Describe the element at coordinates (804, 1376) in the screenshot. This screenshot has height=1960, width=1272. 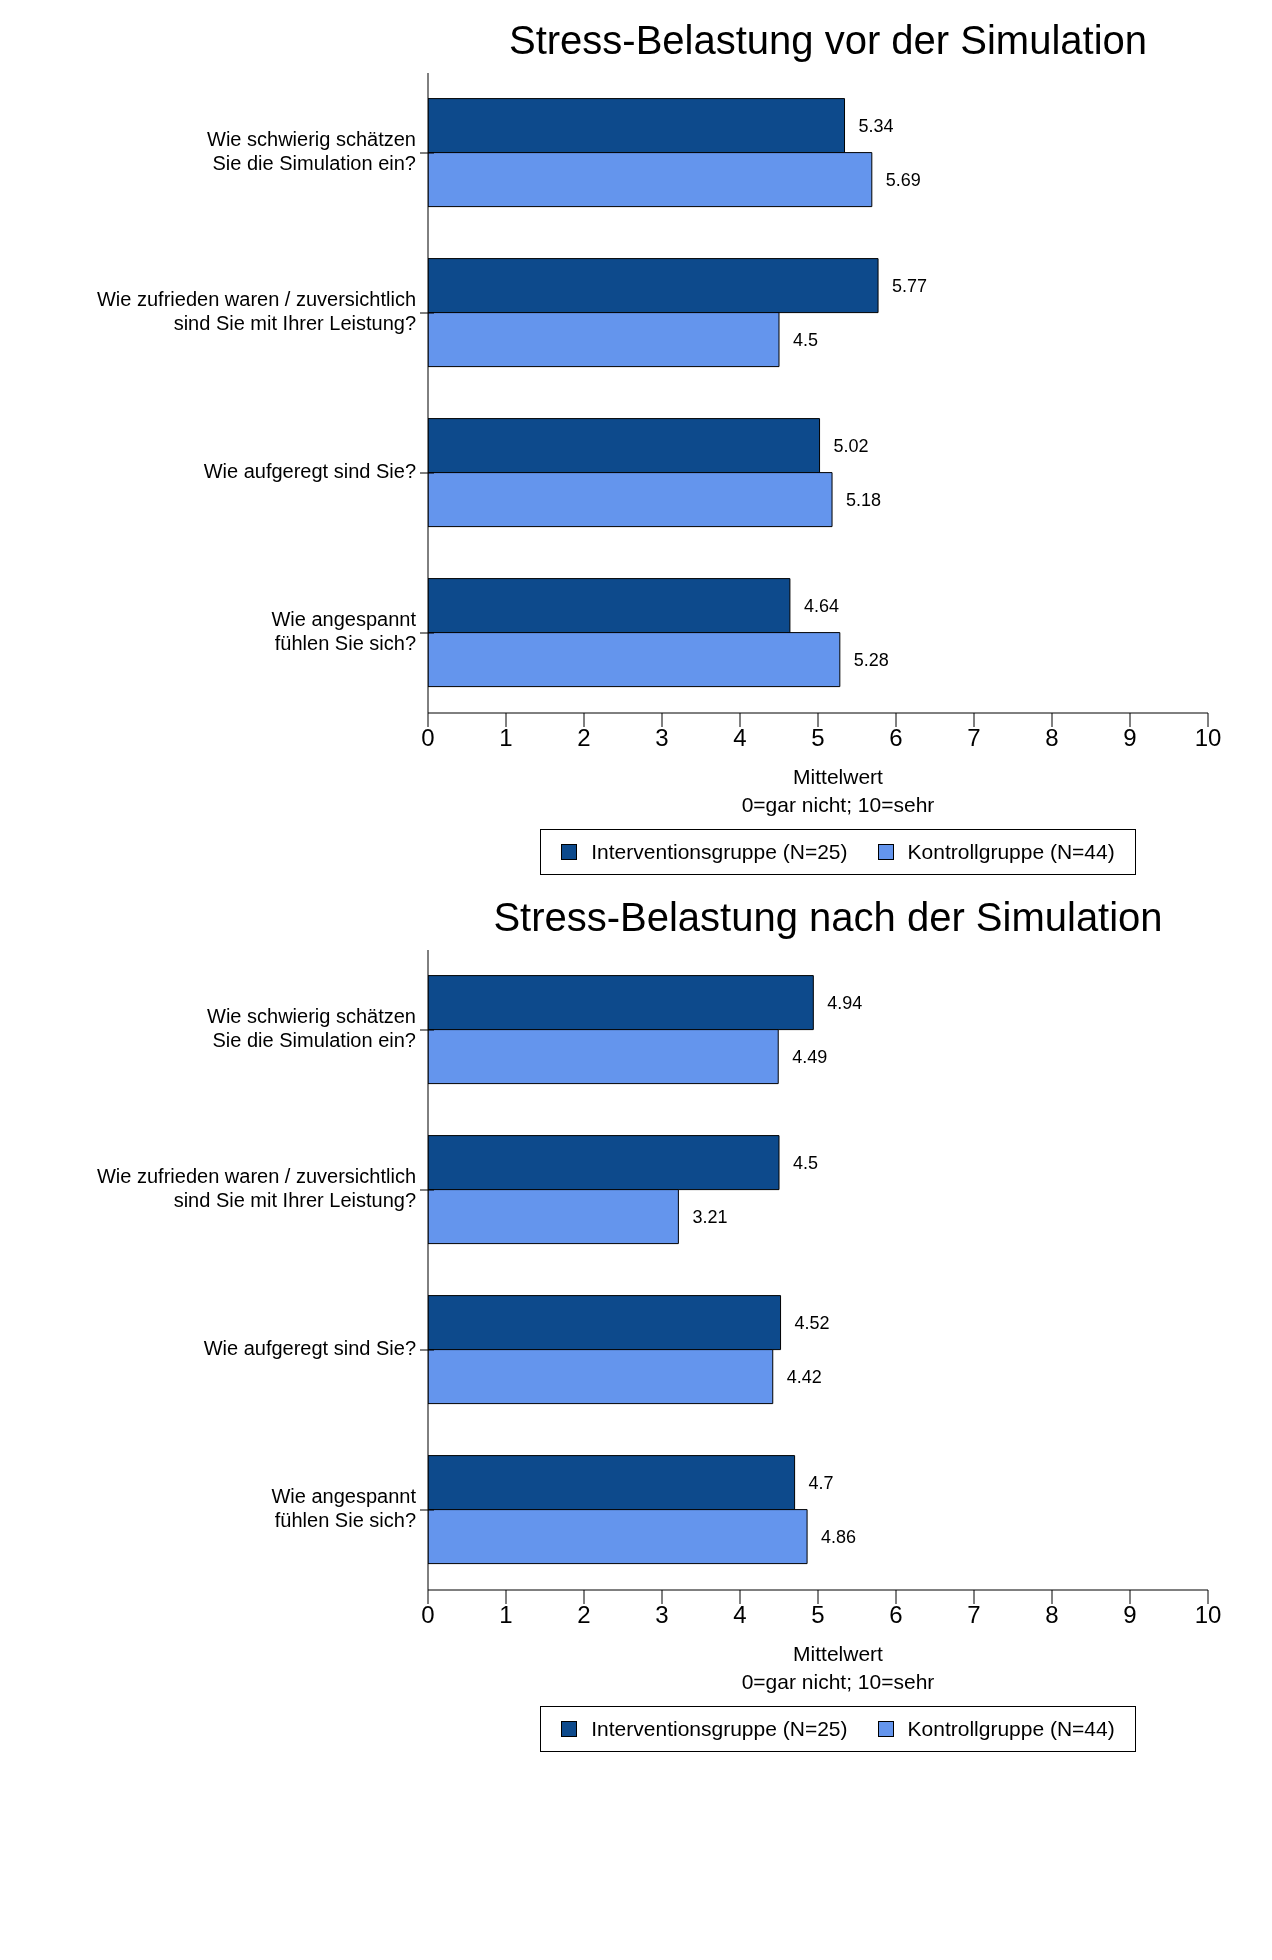
I see `data-label: 4.42` at that location.